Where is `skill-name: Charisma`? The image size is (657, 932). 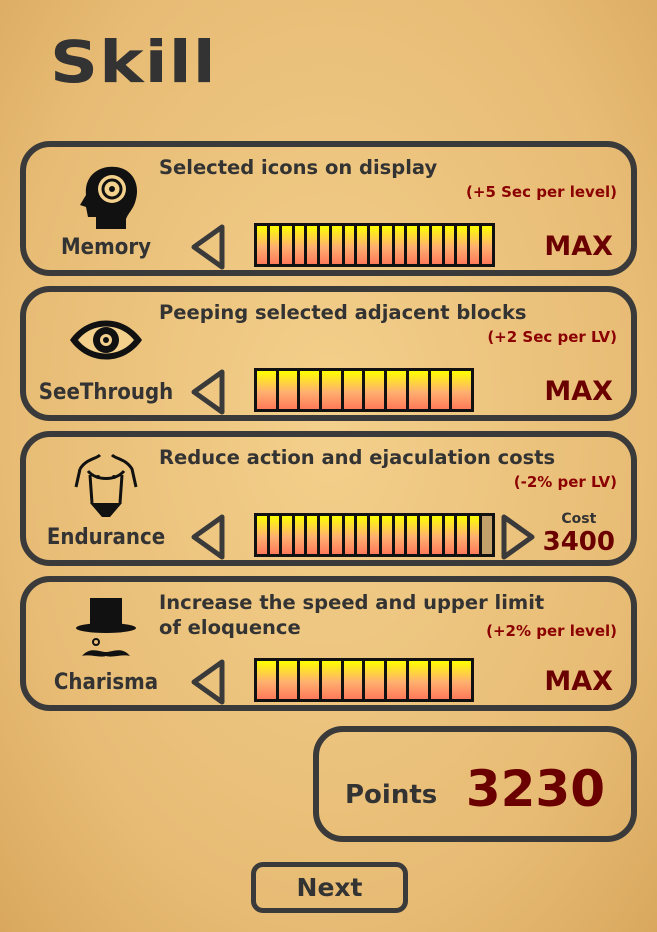 skill-name: Charisma is located at coordinates (106, 682).